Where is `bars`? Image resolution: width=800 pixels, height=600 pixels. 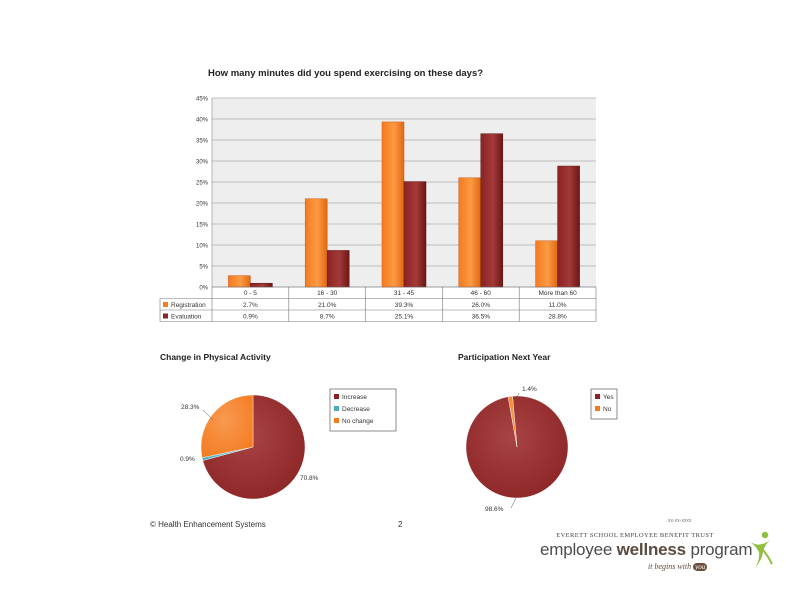
bars is located at coordinates (404, 204).